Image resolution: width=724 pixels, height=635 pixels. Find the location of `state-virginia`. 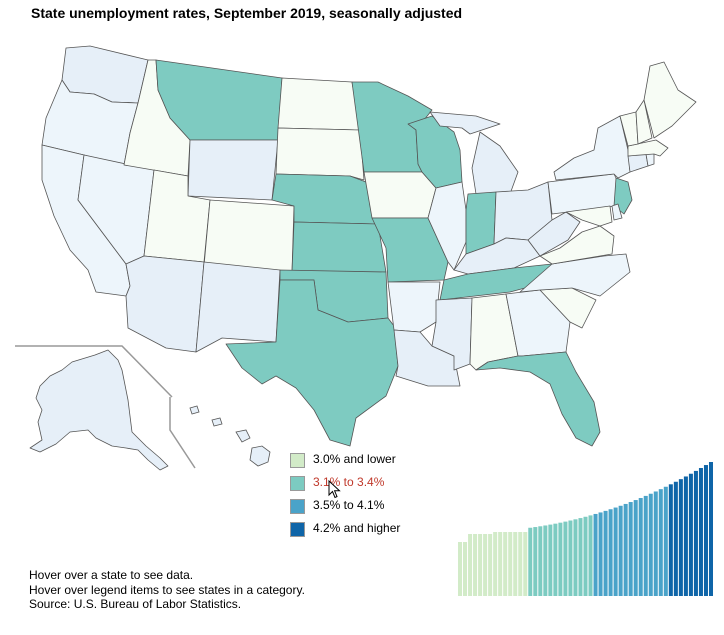

state-virginia is located at coordinates (577, 245).